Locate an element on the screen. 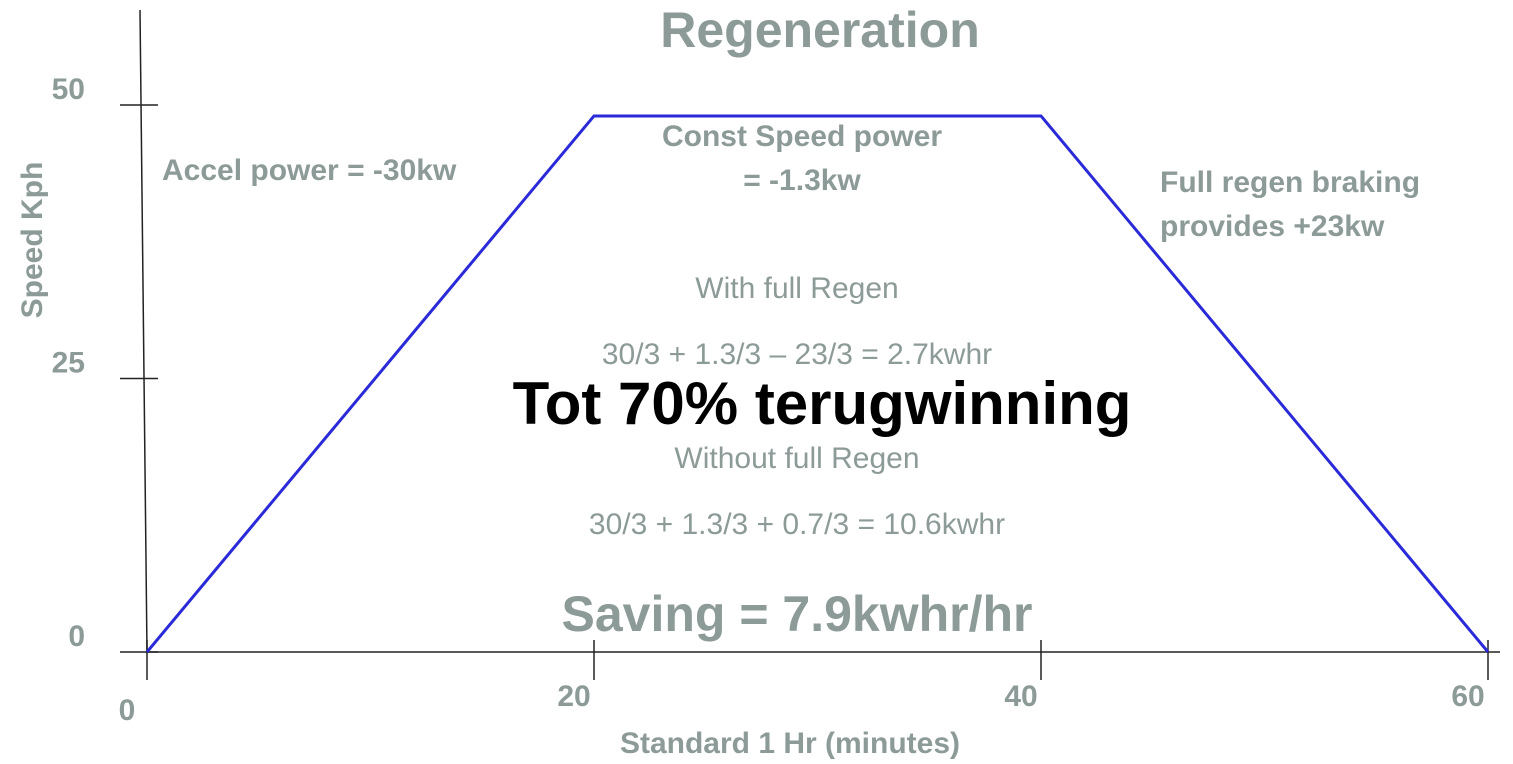 This screenshot has width=1513, height=764. y-axis is located at coordinates (143, 331).